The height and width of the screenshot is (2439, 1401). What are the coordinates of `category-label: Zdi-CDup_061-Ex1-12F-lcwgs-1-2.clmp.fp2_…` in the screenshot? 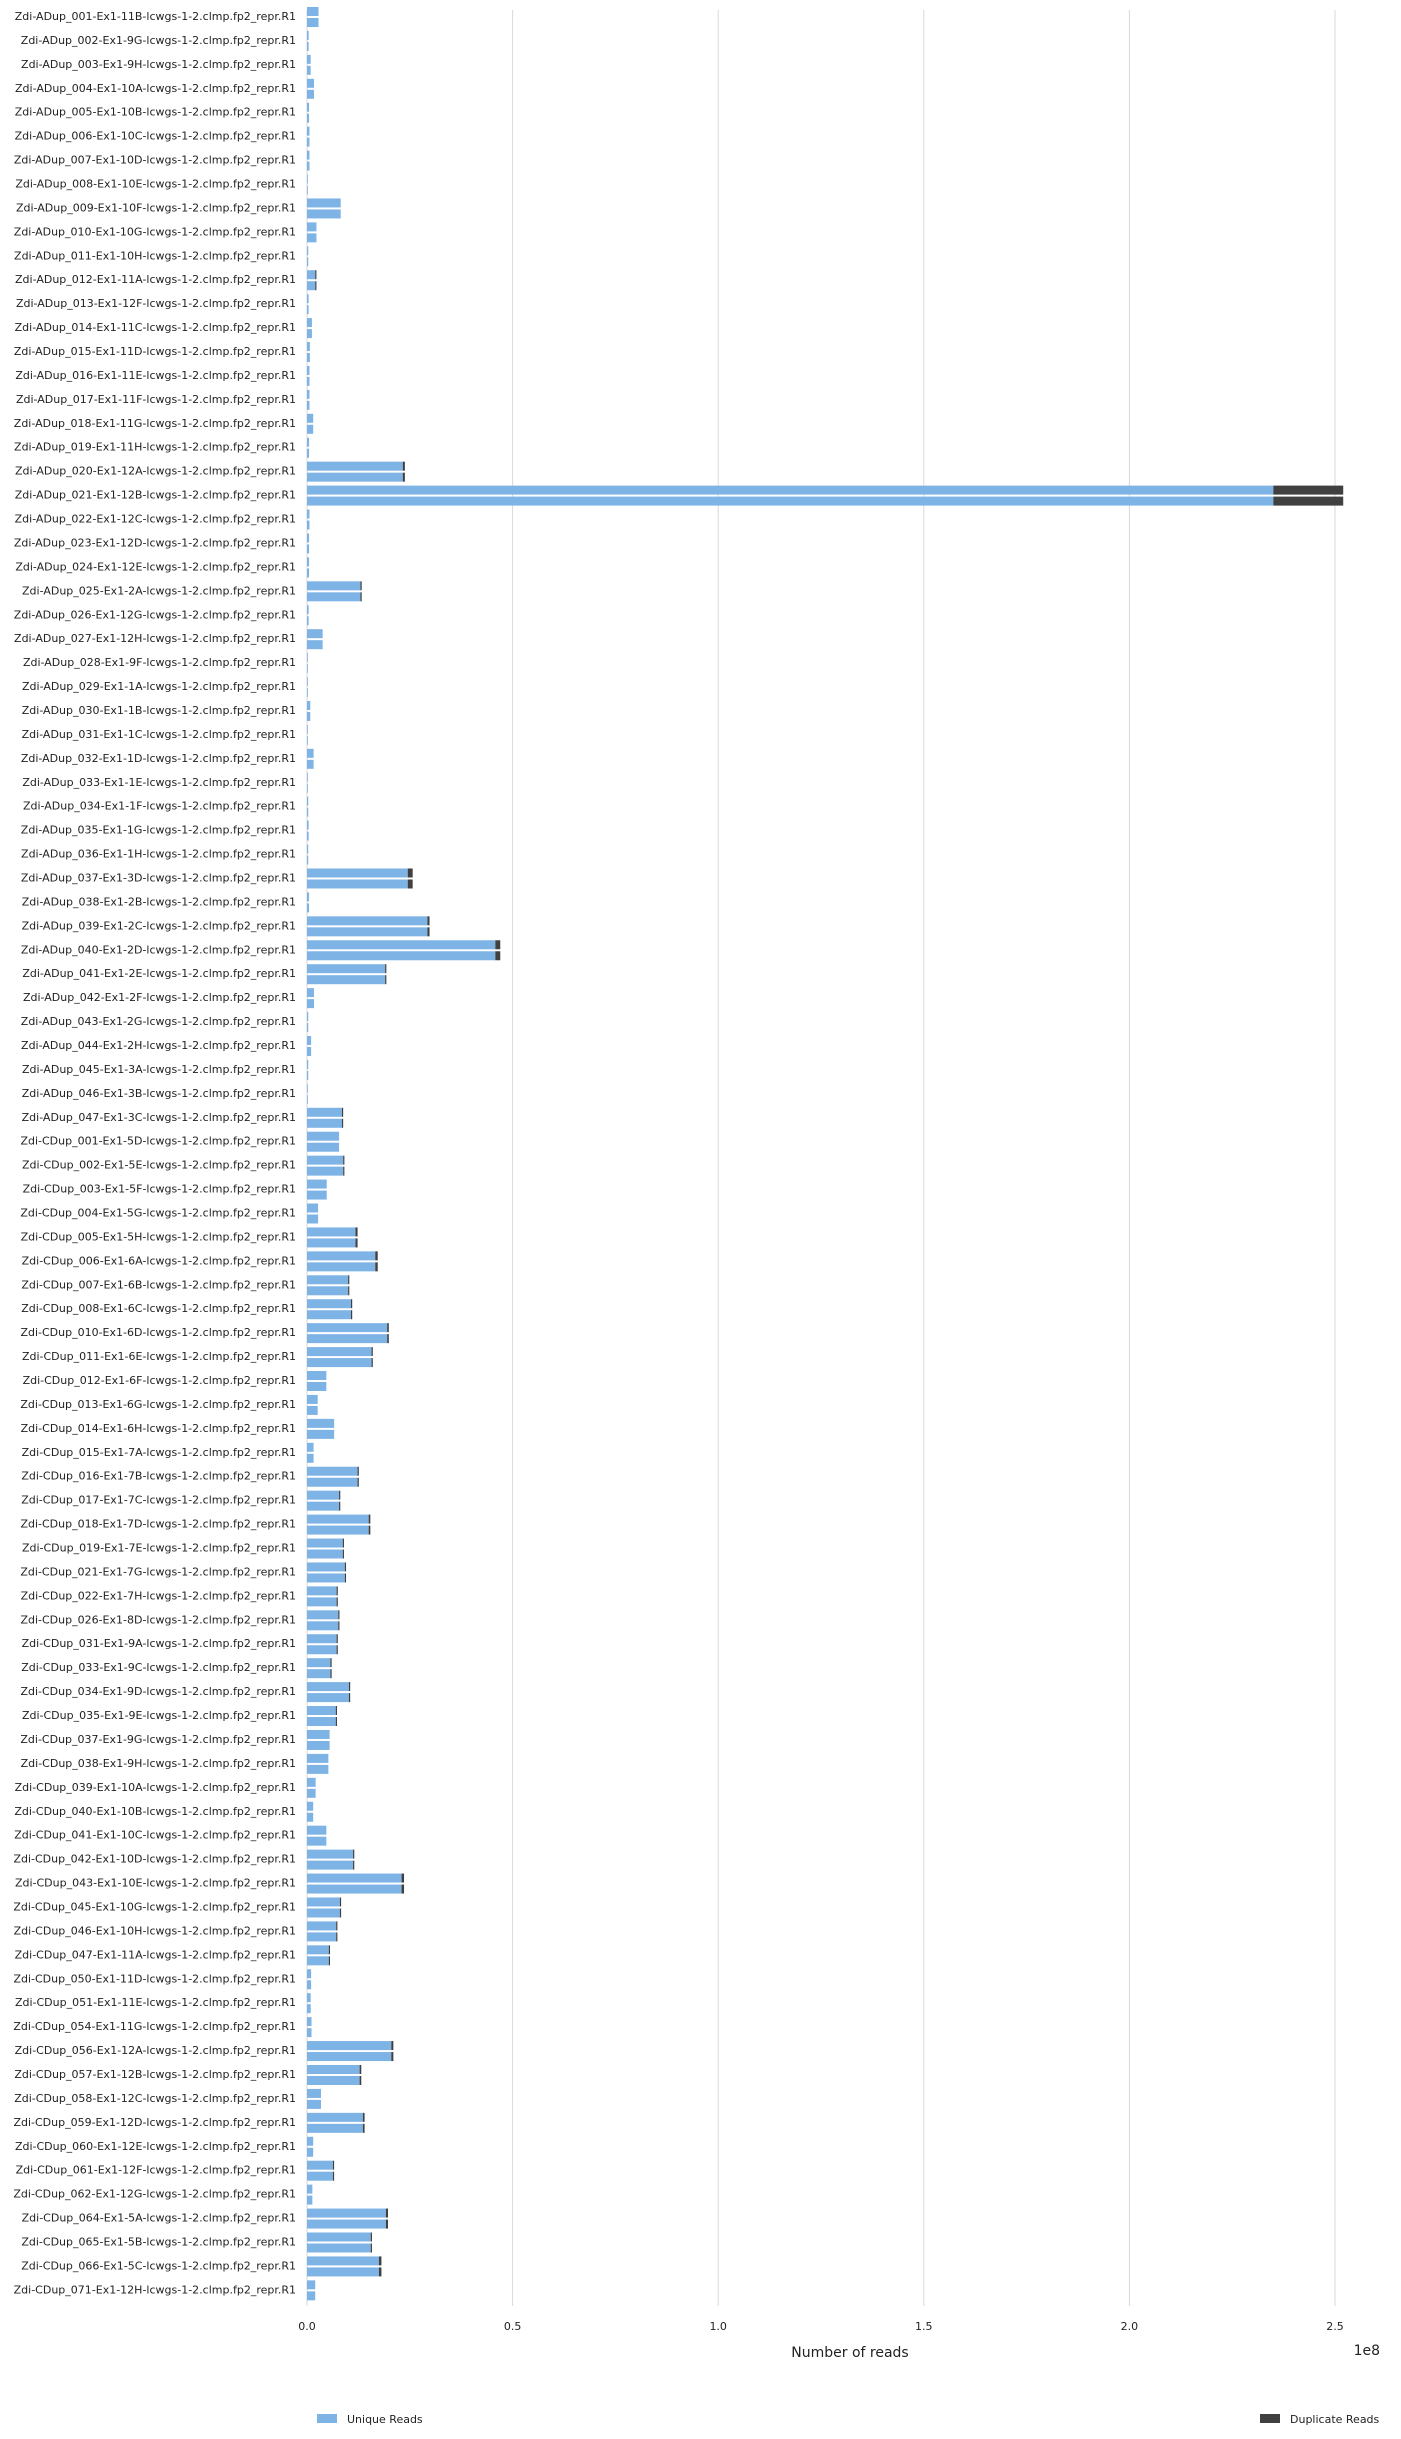 It's located at (156, 2170).